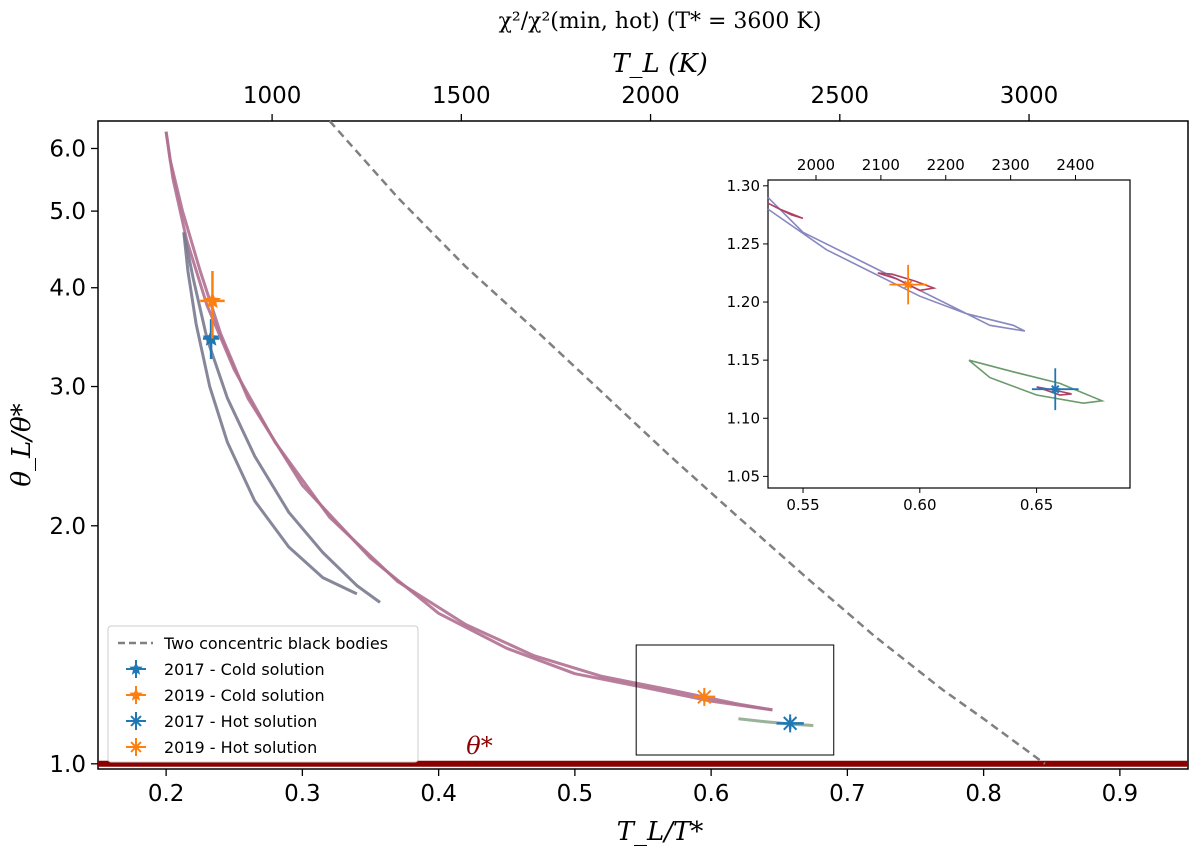 The image size is (1200, 853). I want to click on y-tick-label: 2.0, so click(67, 527).